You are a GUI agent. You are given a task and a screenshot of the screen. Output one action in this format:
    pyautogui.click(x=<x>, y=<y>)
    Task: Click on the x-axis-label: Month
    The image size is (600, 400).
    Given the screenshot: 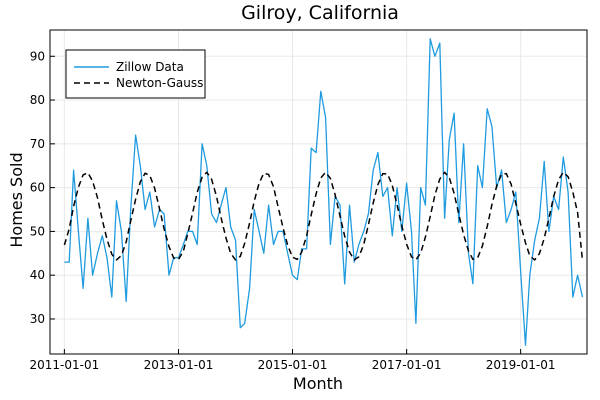 What is the action you would take?
    pyautogui.click(x=318, y=383)
    